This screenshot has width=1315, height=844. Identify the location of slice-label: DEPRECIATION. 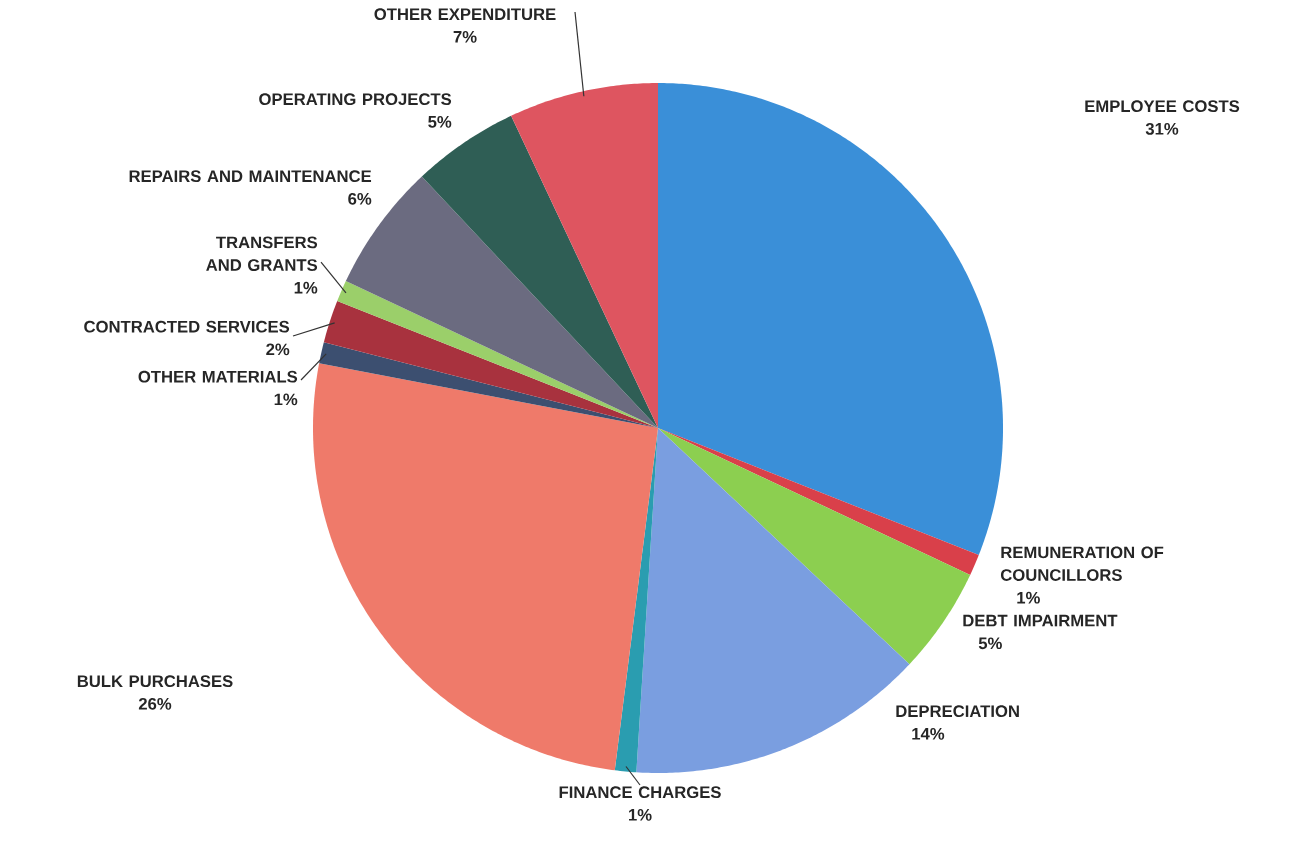
(957, 711).